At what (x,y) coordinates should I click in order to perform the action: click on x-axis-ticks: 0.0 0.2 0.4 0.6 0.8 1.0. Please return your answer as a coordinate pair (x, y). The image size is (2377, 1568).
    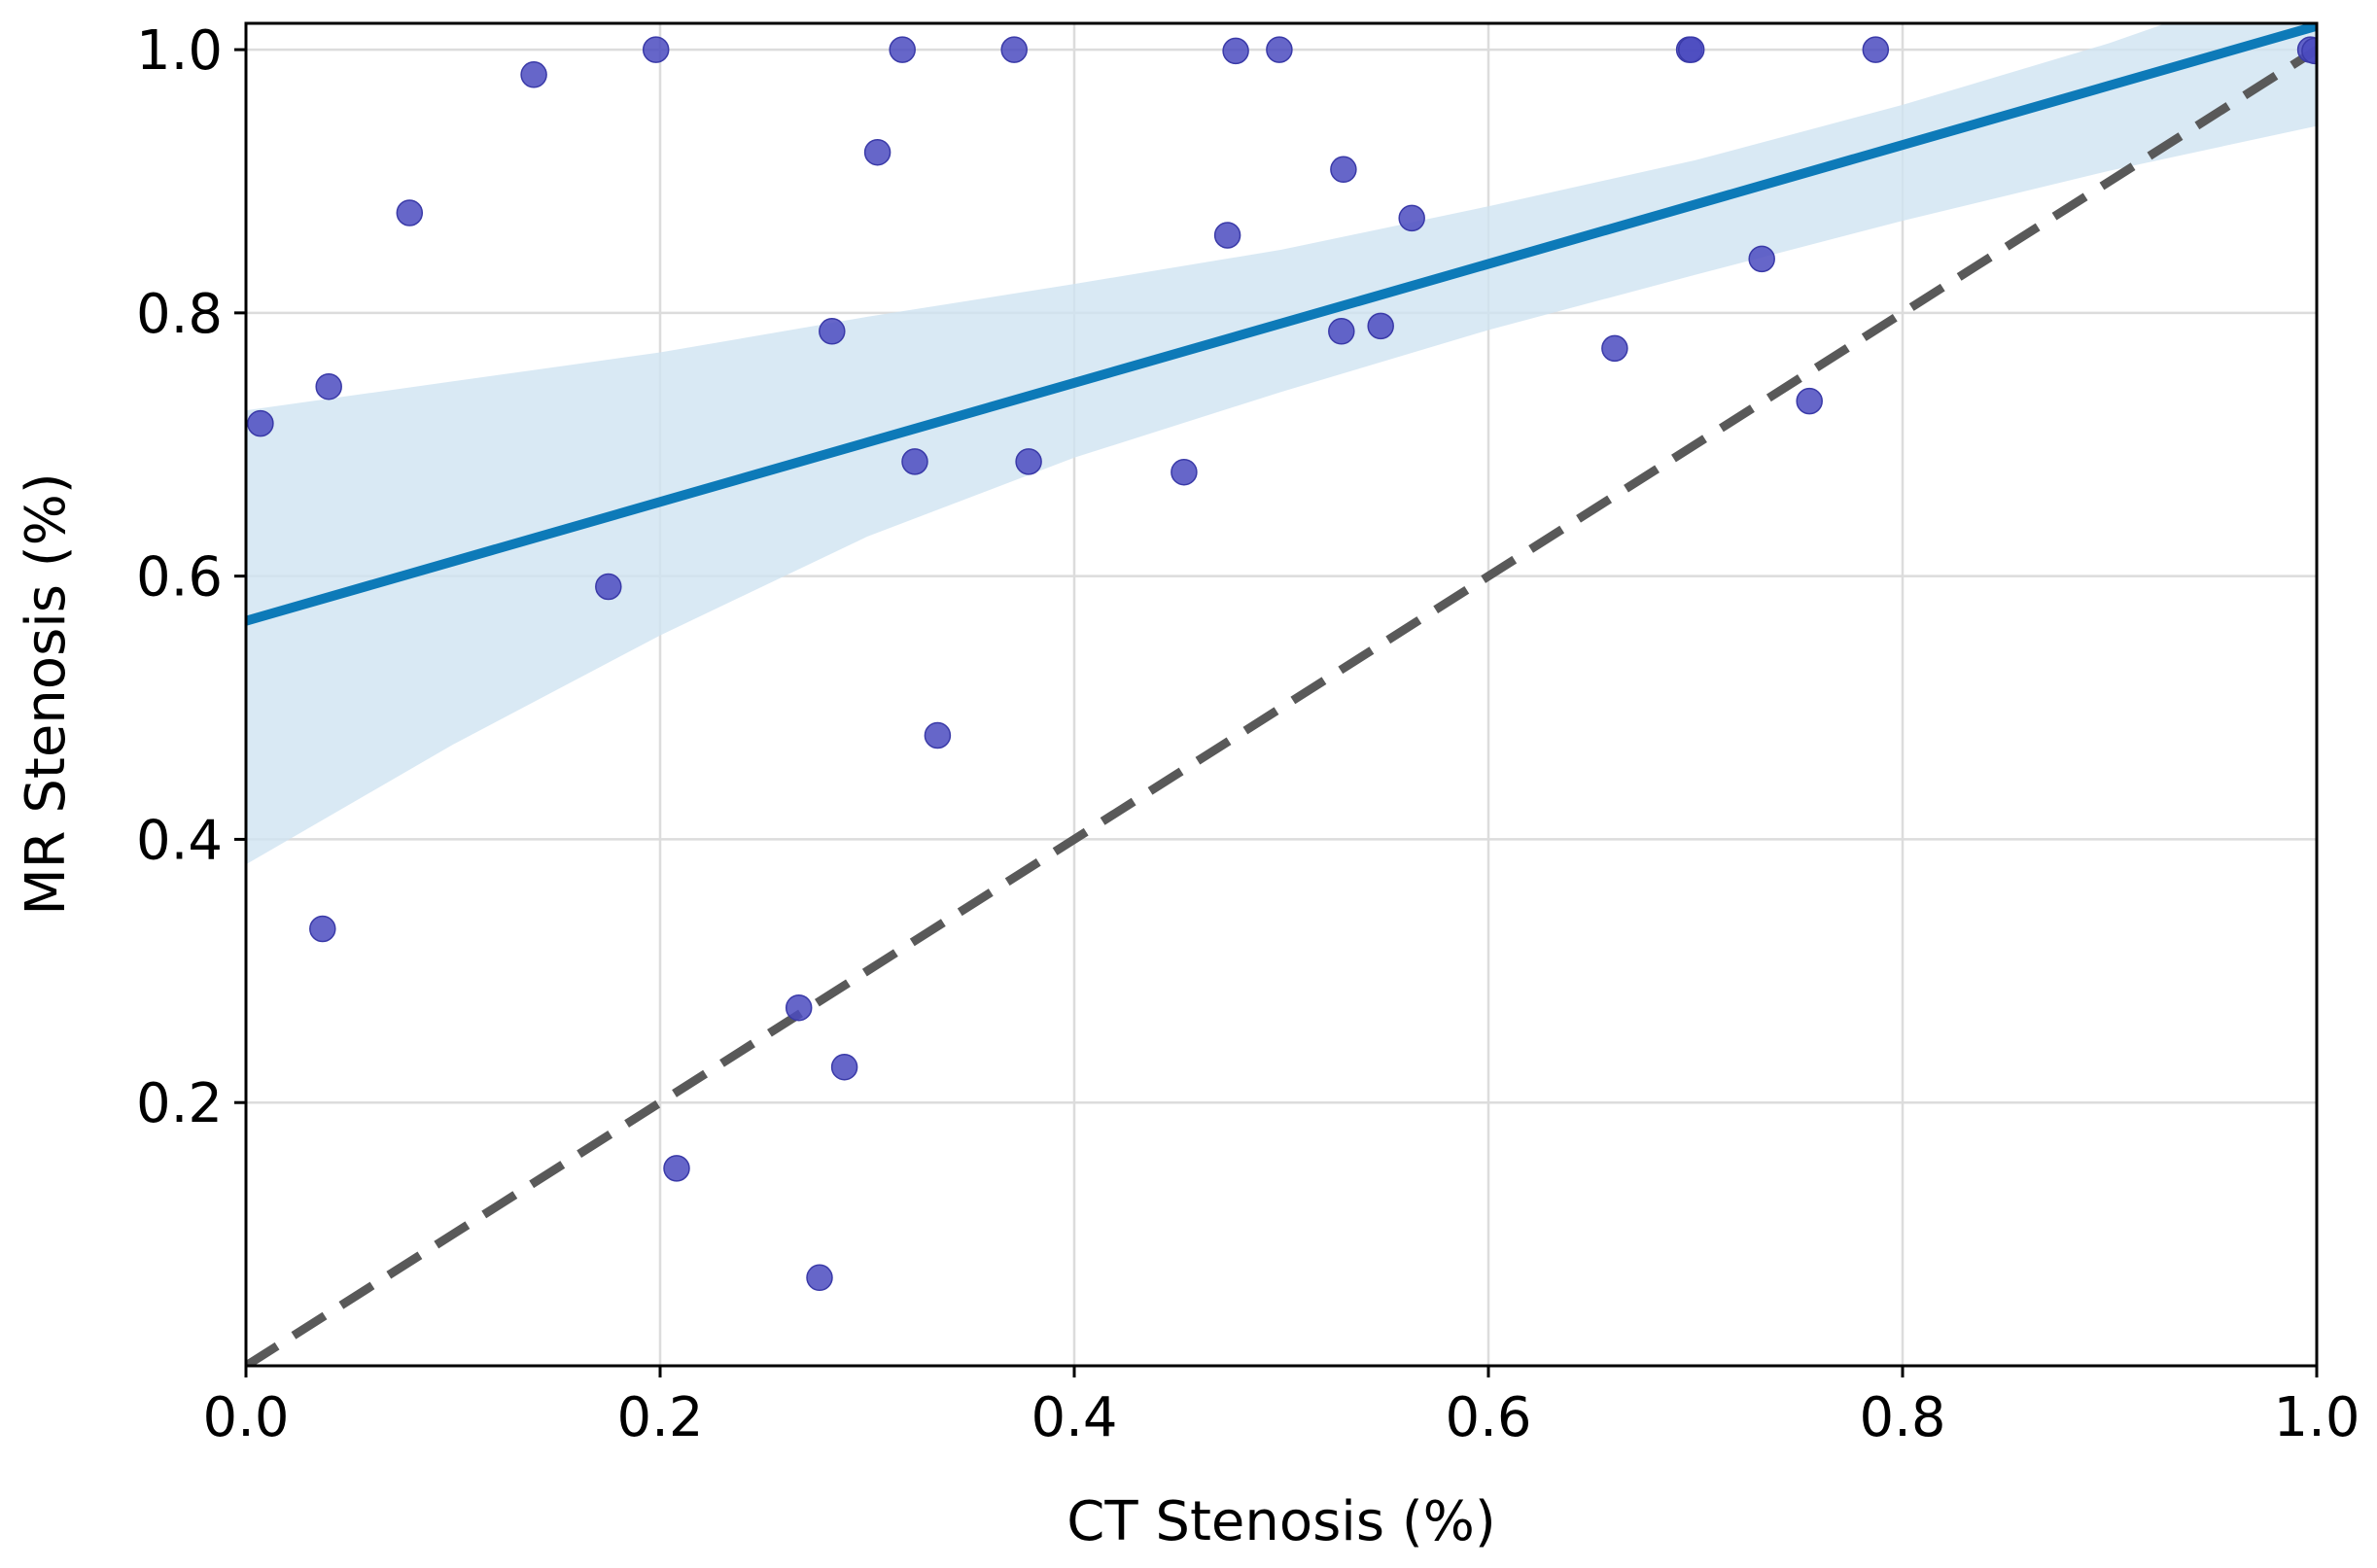
    Looking at the image, I should click on (1281, 1407).